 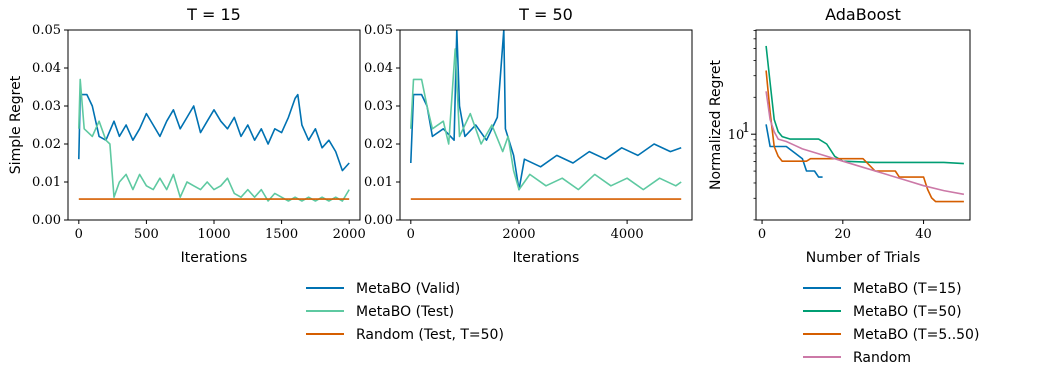 What do you see at coordinates (746, 128) in the screenshot?
I see `y-tick-label-exponent: 1` at bounding box center [746, 128].